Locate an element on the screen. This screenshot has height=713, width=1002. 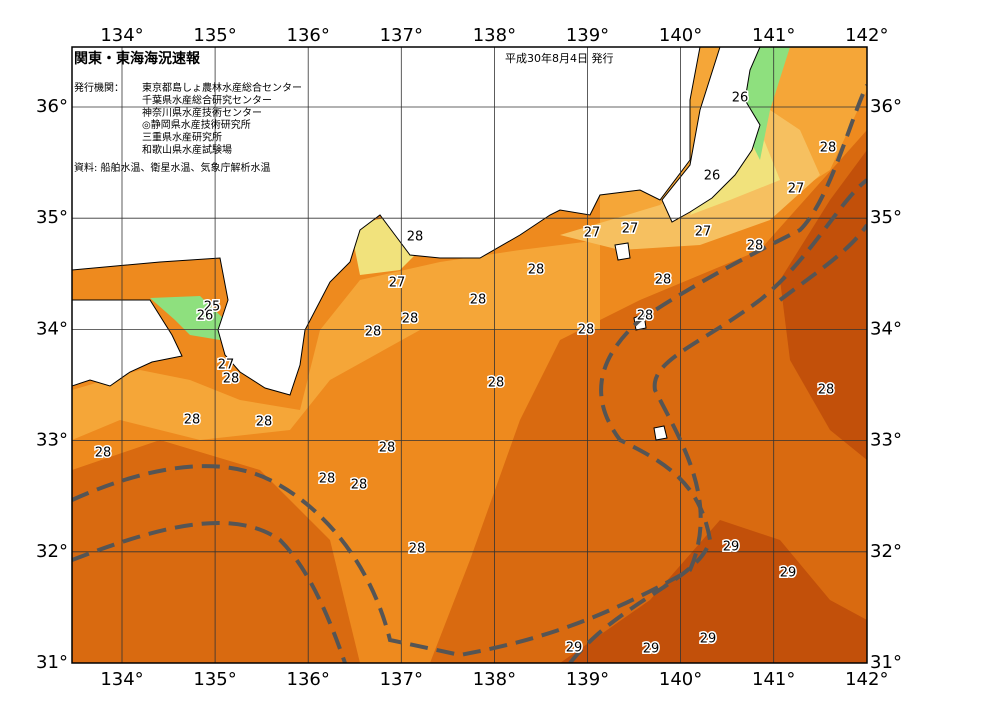
lon-label-bottom: 136° is located at coordinates (308, 679).